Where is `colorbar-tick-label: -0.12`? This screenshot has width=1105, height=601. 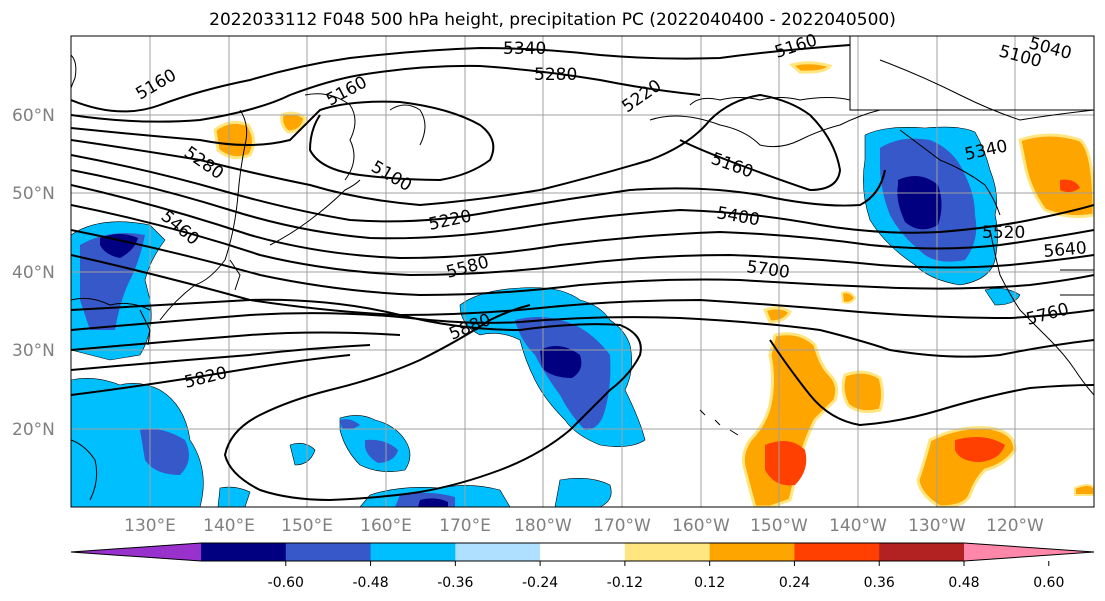 colorbar-tick-label: -0.12 is located at coordinates (625, 583).